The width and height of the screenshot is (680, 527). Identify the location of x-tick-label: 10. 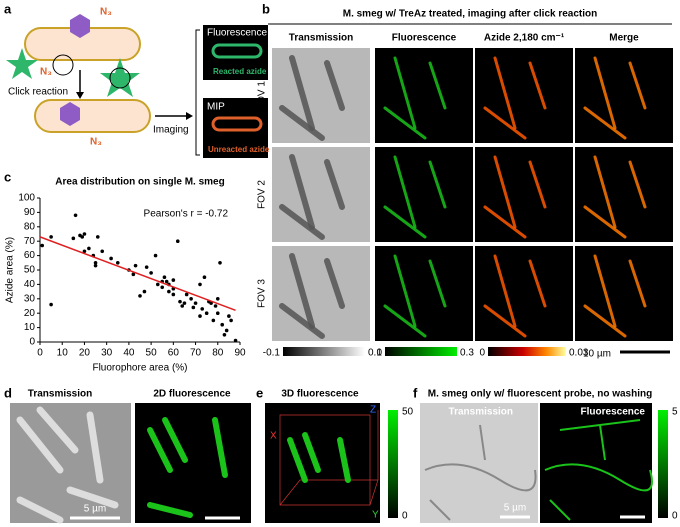
(63, 353).